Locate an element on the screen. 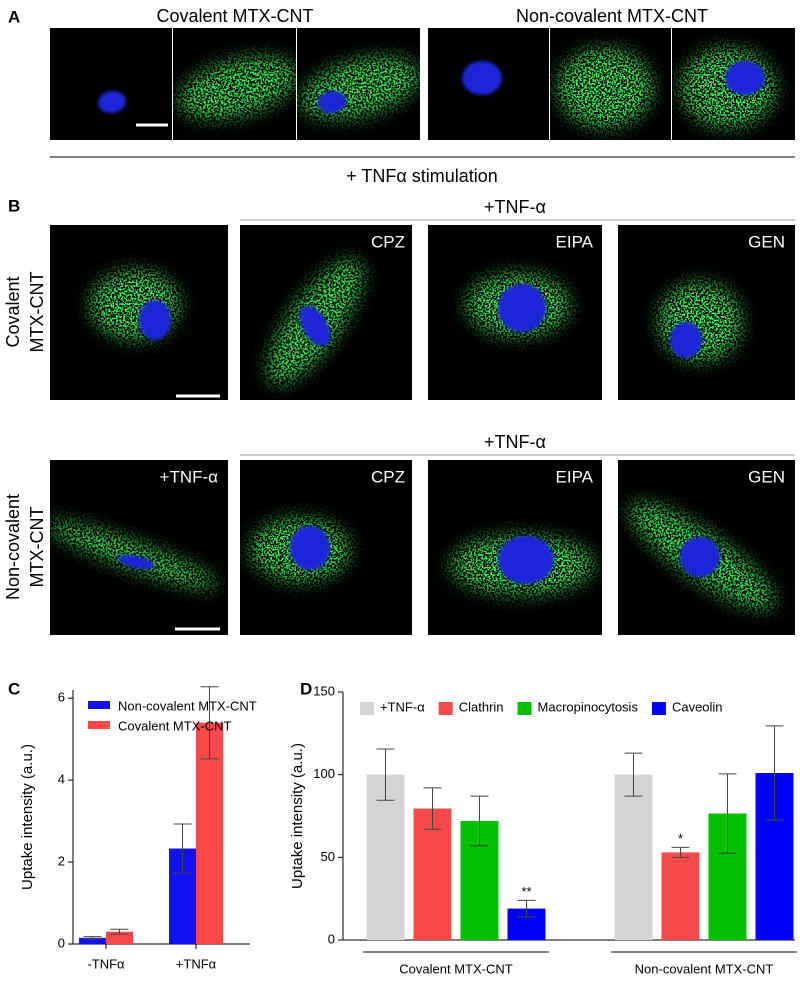 Image resolution: width=800 pixels, height=982 pixels. panel-title: Non-covalent MTX-CNT is located at coordinates (612, 16).